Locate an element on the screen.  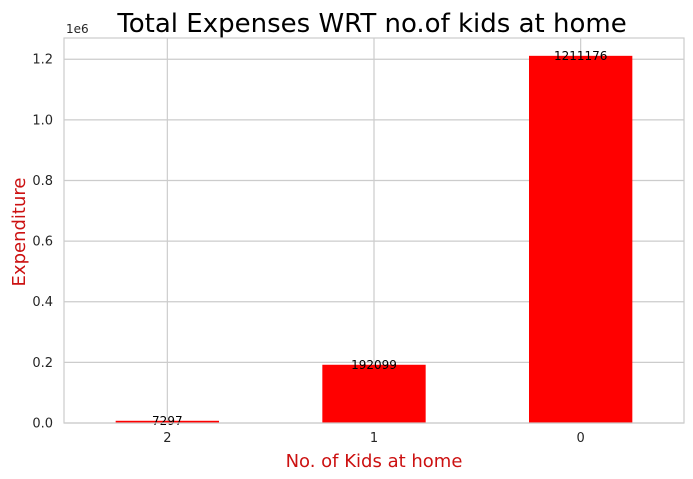
y-tick-label: 1.0 is located at coordinates (42, 120).